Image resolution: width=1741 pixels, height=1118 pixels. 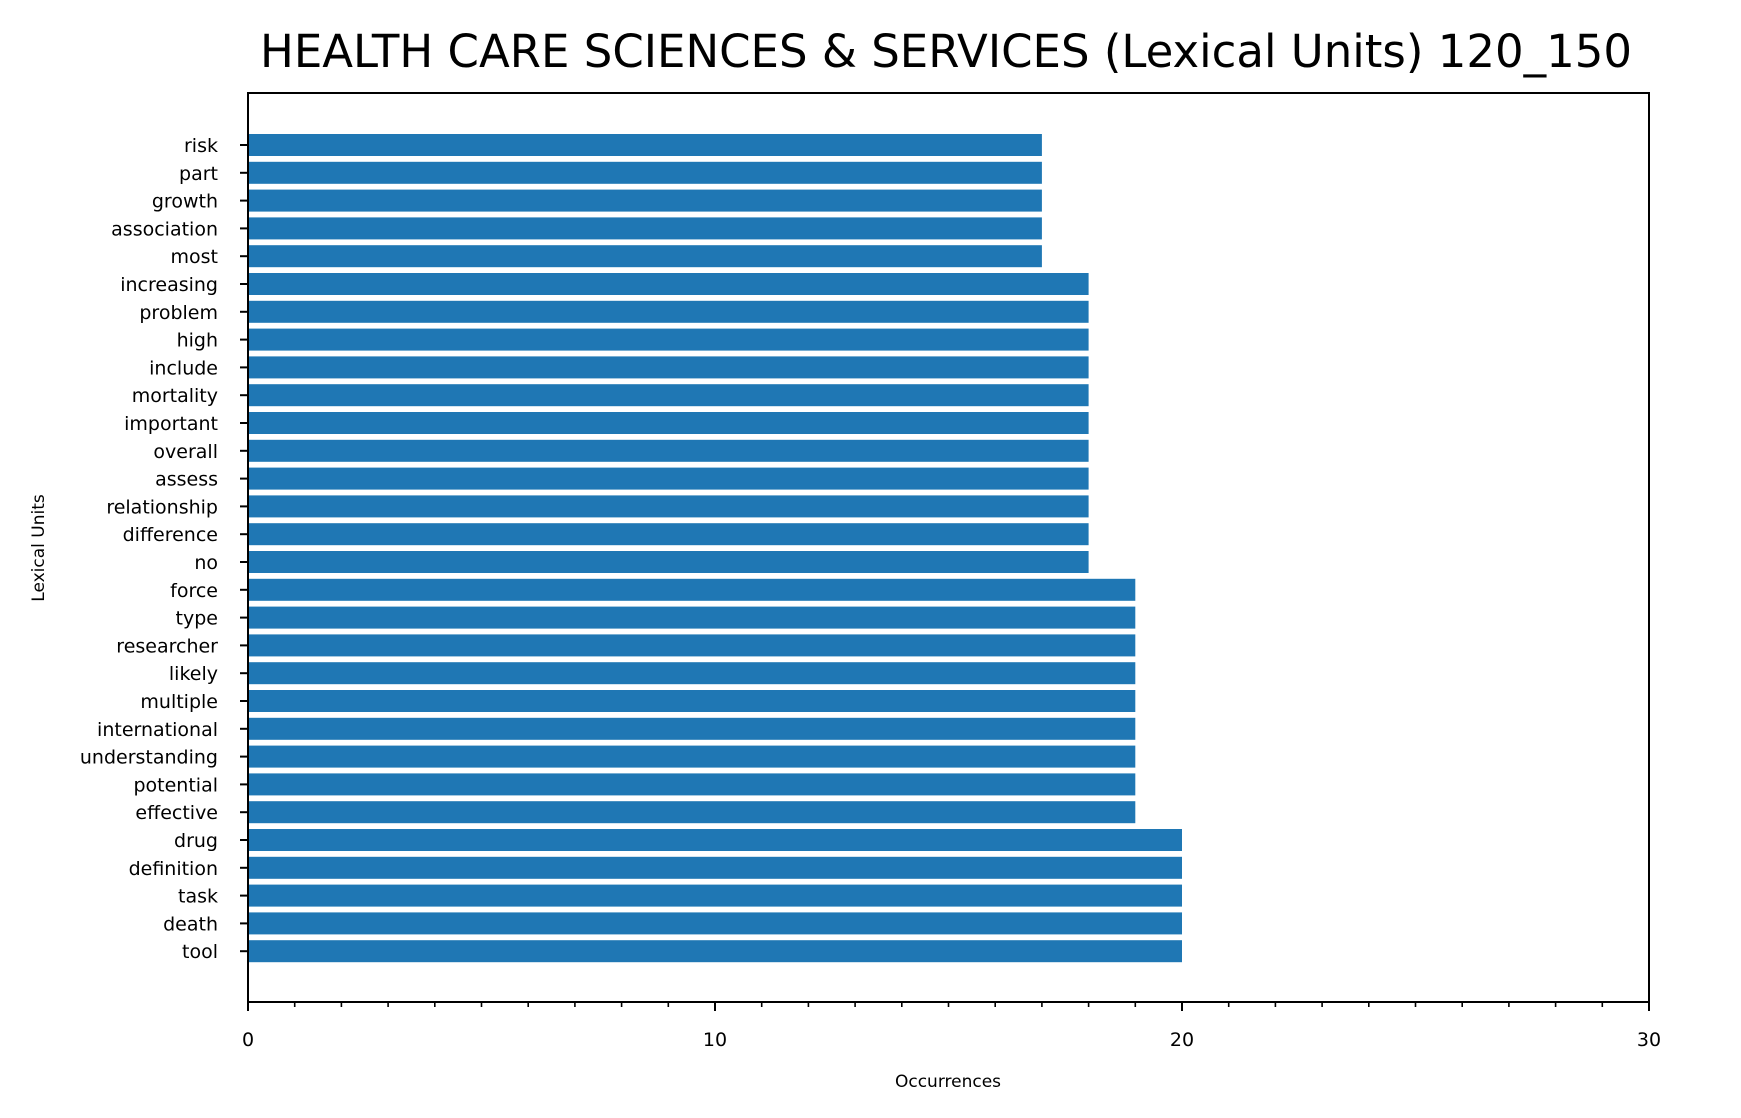 I want to click on x-tick-label: 20, so click(x=1182, y=1040).